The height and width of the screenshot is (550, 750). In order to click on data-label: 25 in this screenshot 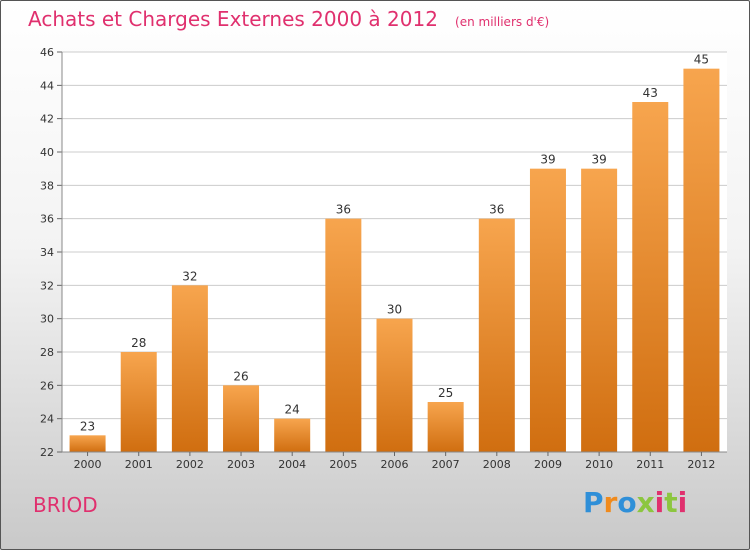, I will do `click(445, 393)`.